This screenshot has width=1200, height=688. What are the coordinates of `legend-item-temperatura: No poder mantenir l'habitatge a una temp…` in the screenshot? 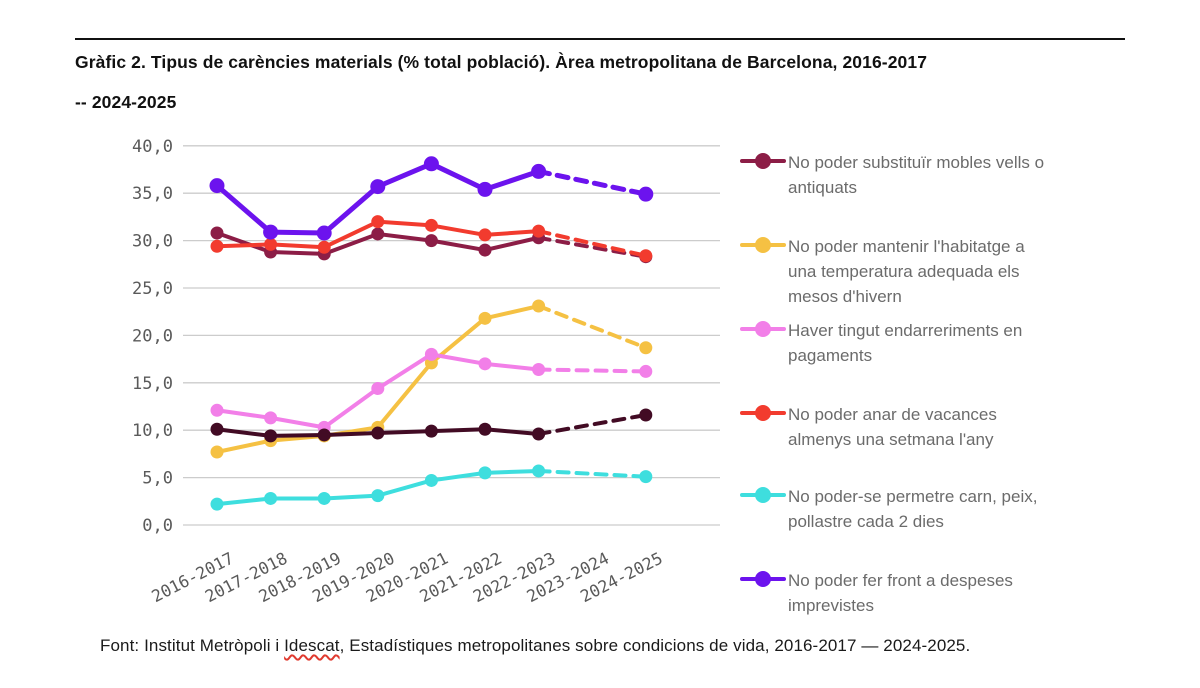 It's located at (900, 271).